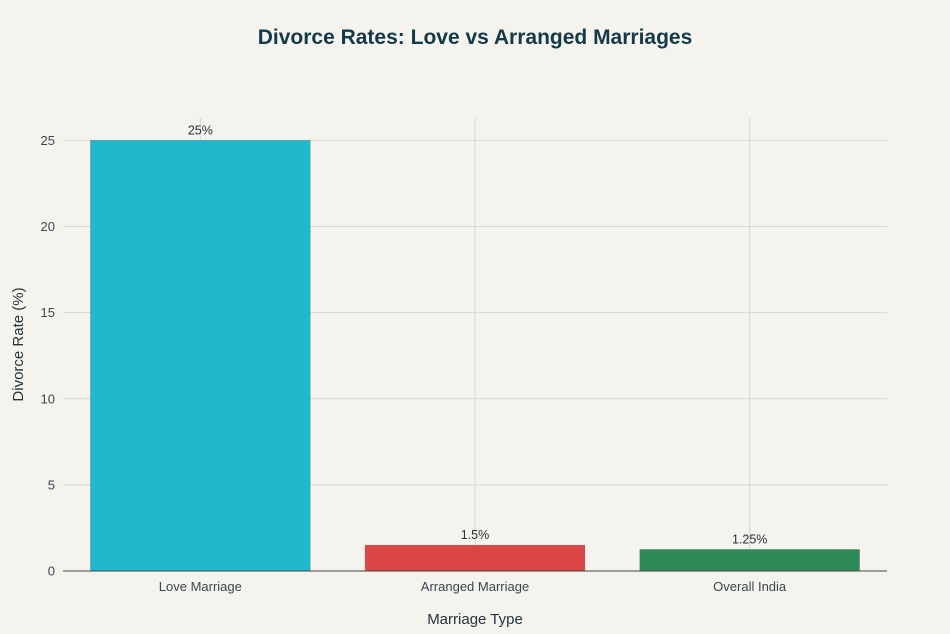 This screenshot has height=634, width=950. Describe the element at coordinates (475, 535) in the screenshot. I see `data-label: 1.5%` at that location.